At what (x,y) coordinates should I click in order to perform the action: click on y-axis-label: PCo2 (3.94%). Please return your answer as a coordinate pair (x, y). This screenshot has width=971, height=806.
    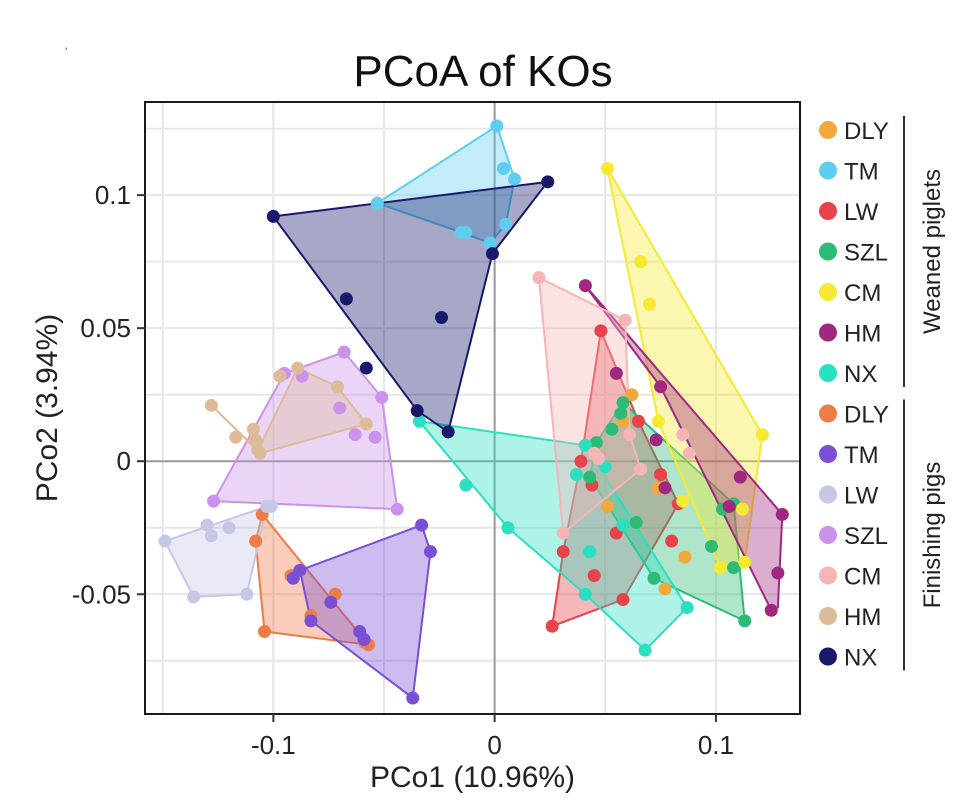
    Looking at the image, I should click on (47, 408).